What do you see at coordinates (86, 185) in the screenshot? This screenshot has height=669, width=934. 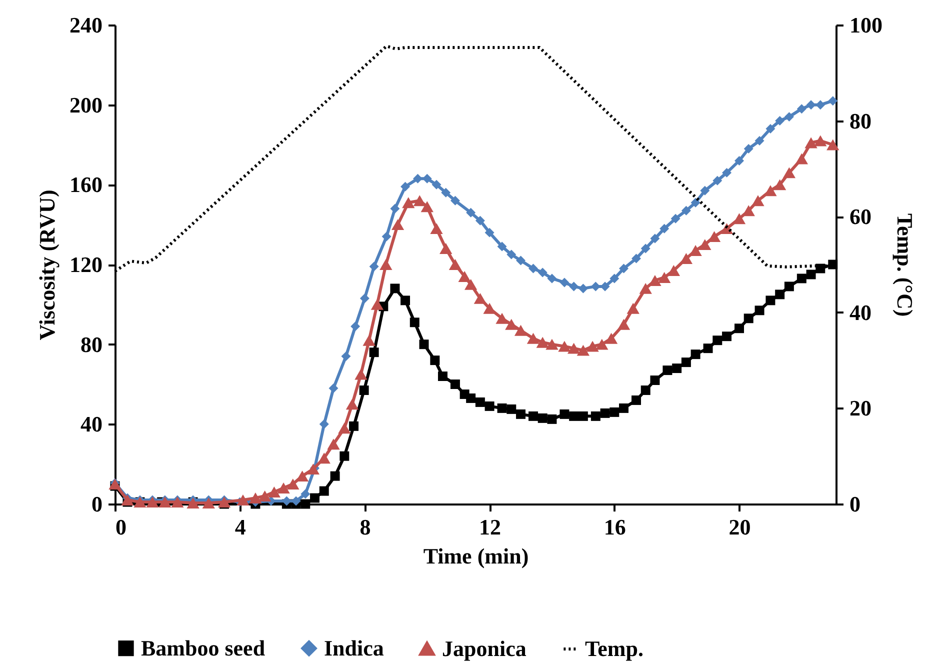 I see `y-tick-label: 160` at bounding box center [86, 185].